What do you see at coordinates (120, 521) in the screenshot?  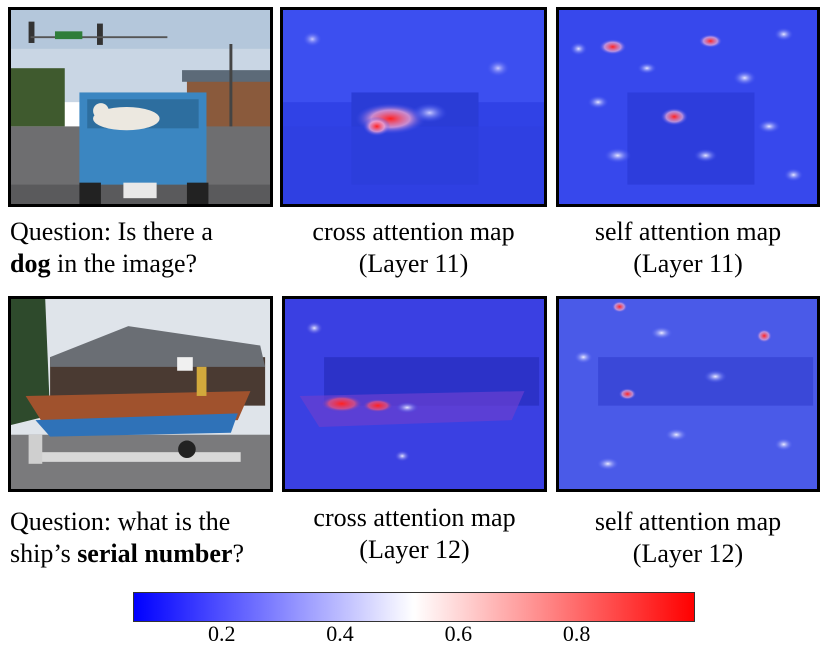 I see `question-text: Question: what is the` at bounding box center [120, 521].